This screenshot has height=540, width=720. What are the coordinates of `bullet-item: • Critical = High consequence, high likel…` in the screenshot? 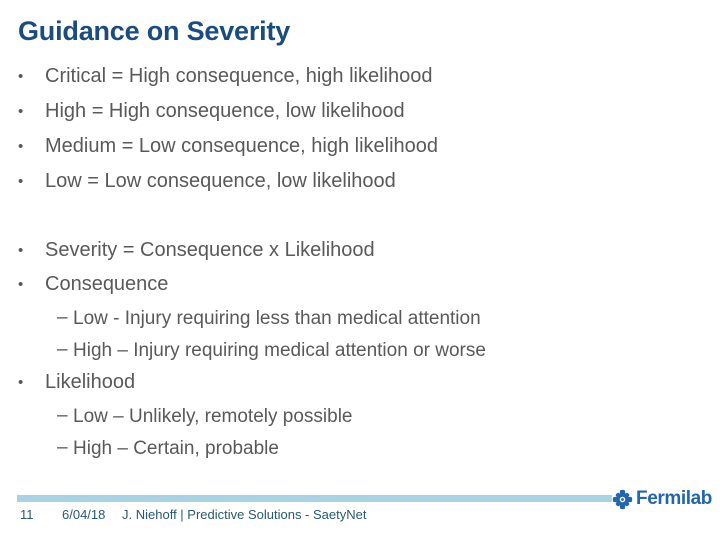 It's located at (350, 81).